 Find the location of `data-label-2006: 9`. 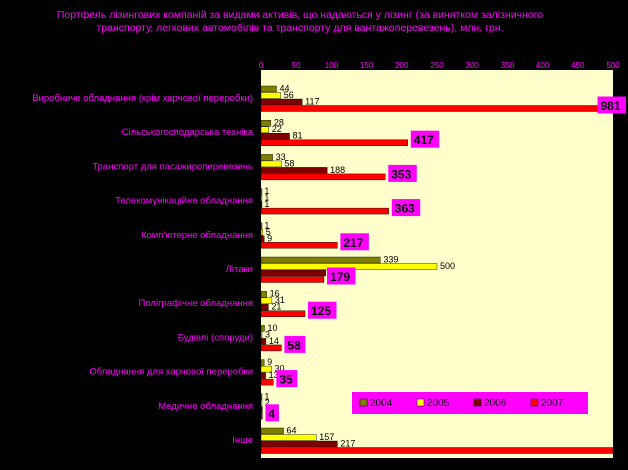

data-label-2006: 9 is located at coordinates (269, 238).